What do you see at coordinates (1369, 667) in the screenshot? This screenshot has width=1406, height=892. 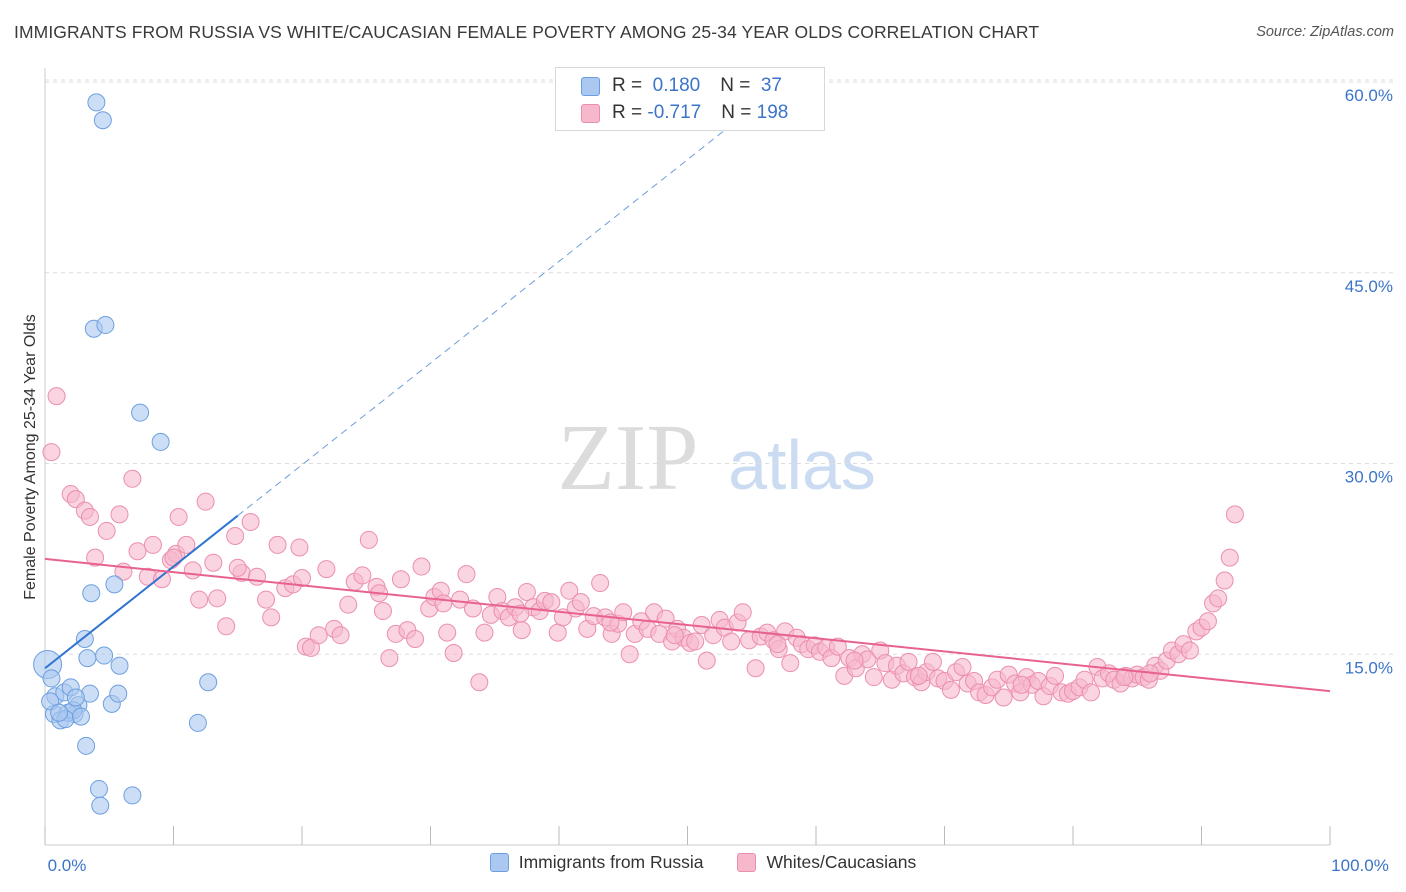 I see `y-tick-label: 15.0%` at bounding box center [1369, 667].